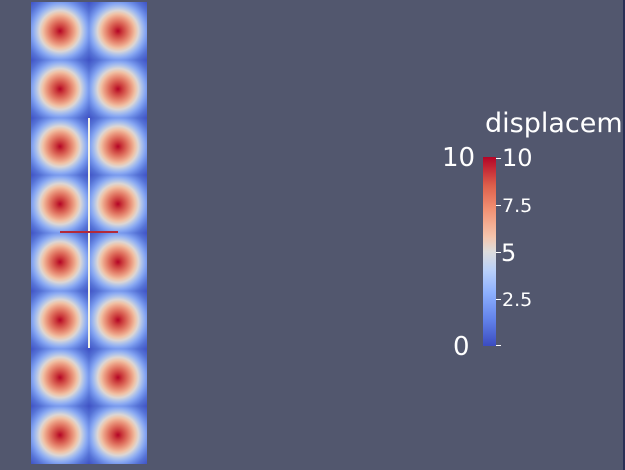  I want to click on legend-tick-label: 2.5, so click(517, 300).